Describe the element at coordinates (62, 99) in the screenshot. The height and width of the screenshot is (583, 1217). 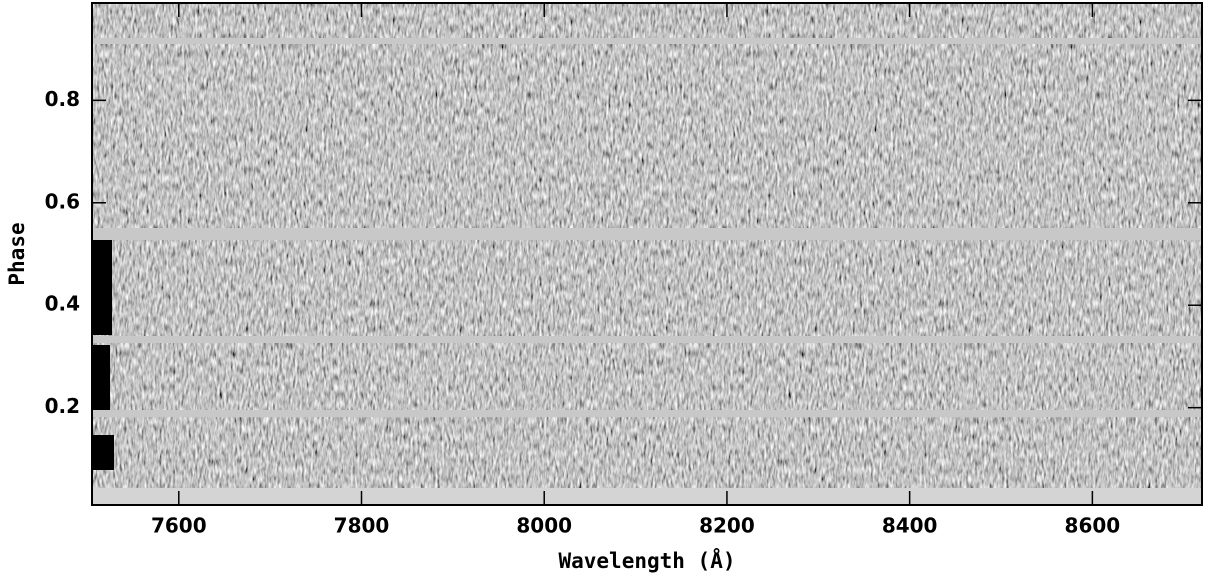
I see `y-tick-label: 0.8` at that location.